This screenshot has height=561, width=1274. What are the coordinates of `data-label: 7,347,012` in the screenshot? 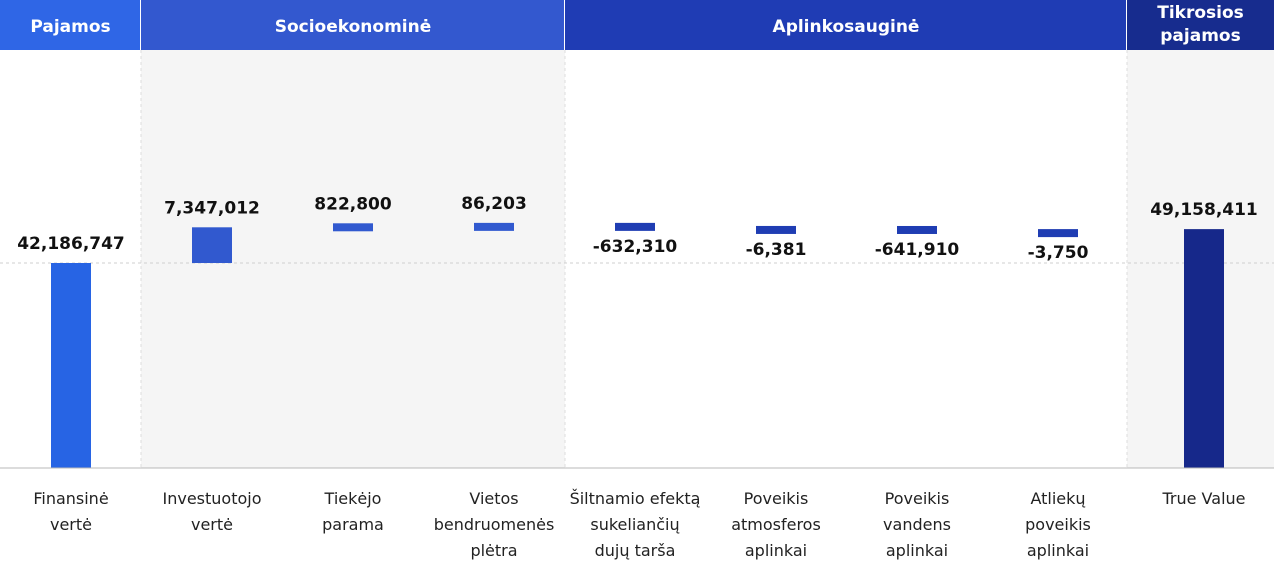 It's located at (212, 208).